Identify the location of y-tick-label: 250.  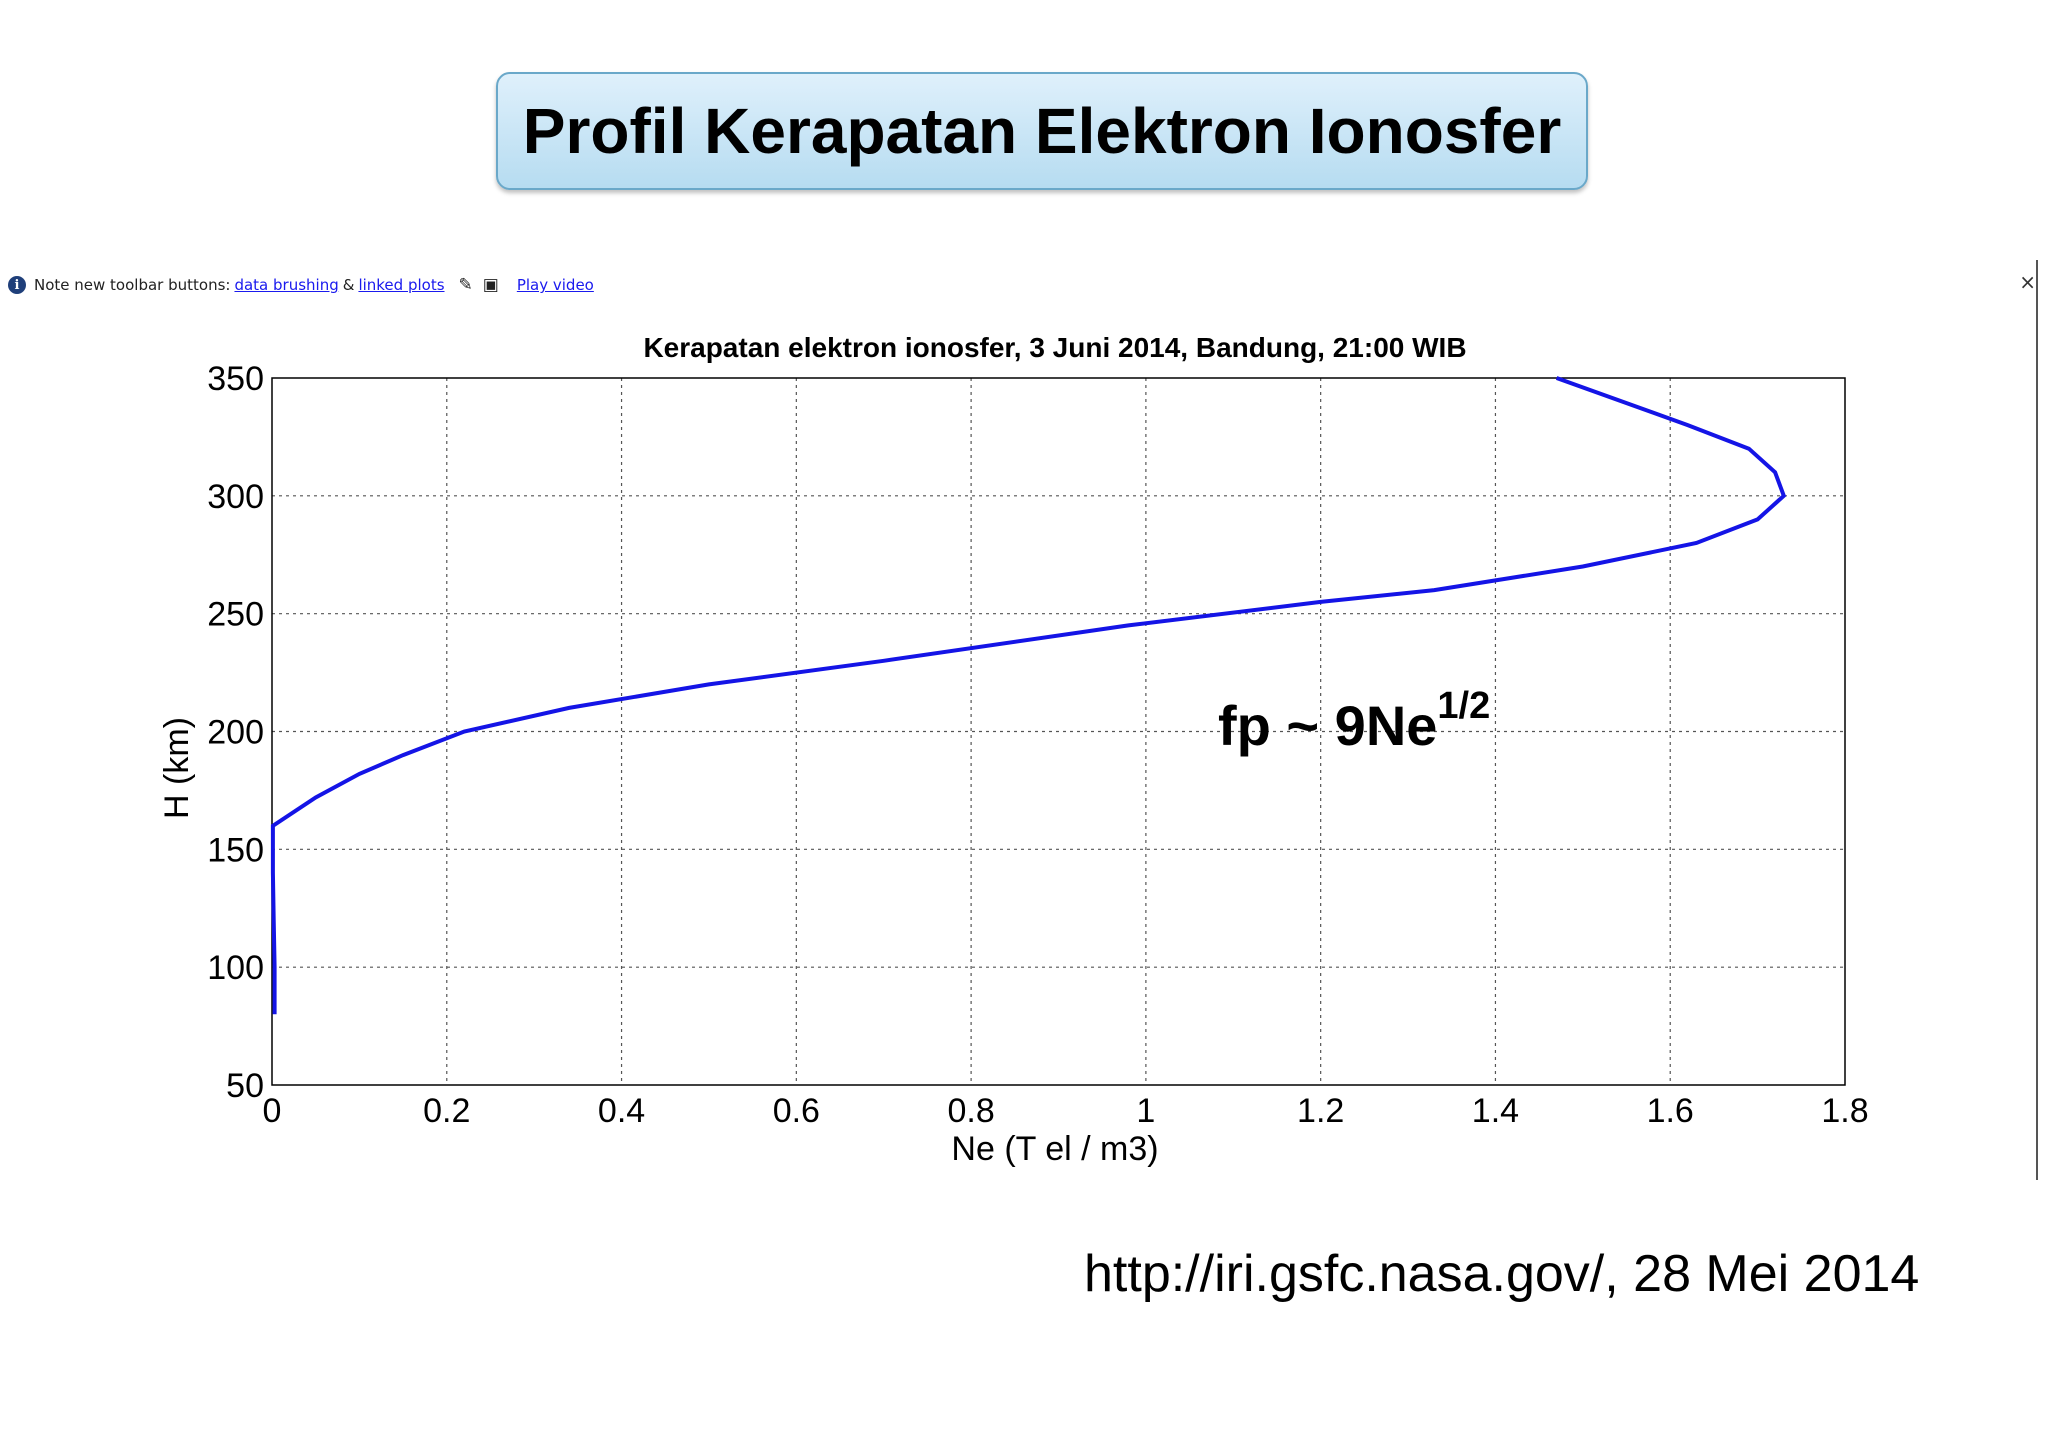
(235, 615).